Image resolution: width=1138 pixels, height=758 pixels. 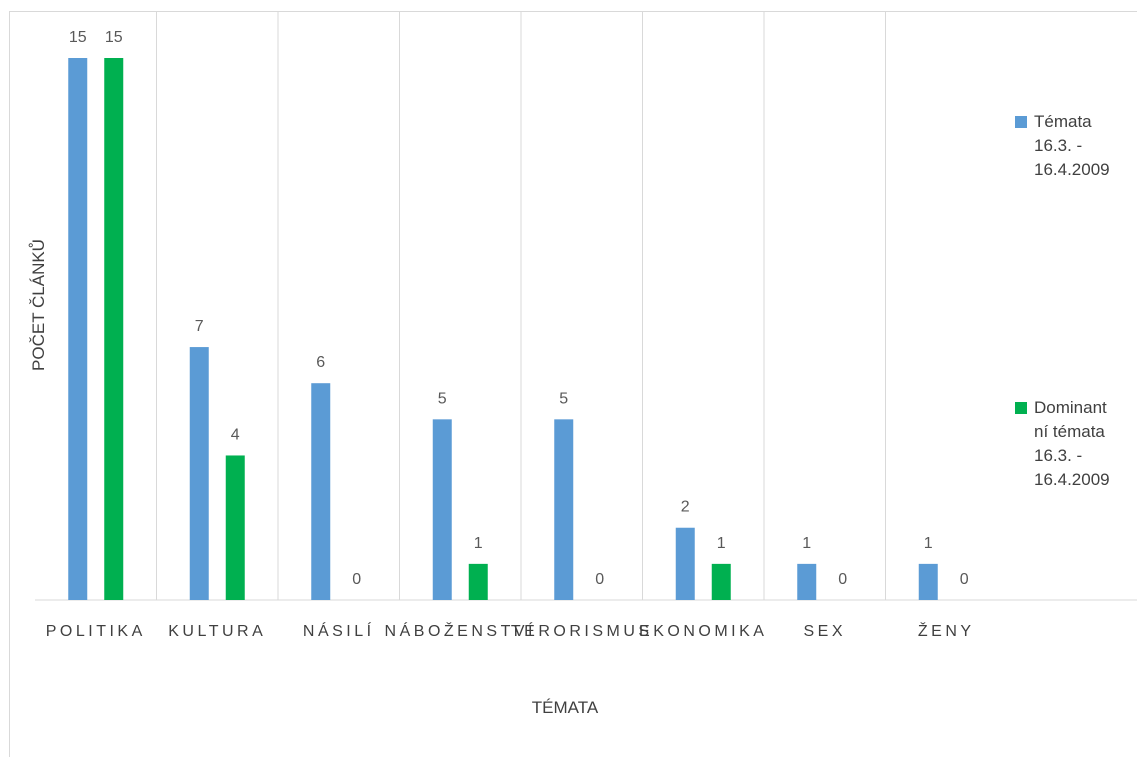 What do you see at coordinates (339, 630) in the screenshot?
I see `x-tick-label: NÁSILÍ` at bounding box center [339, 630].